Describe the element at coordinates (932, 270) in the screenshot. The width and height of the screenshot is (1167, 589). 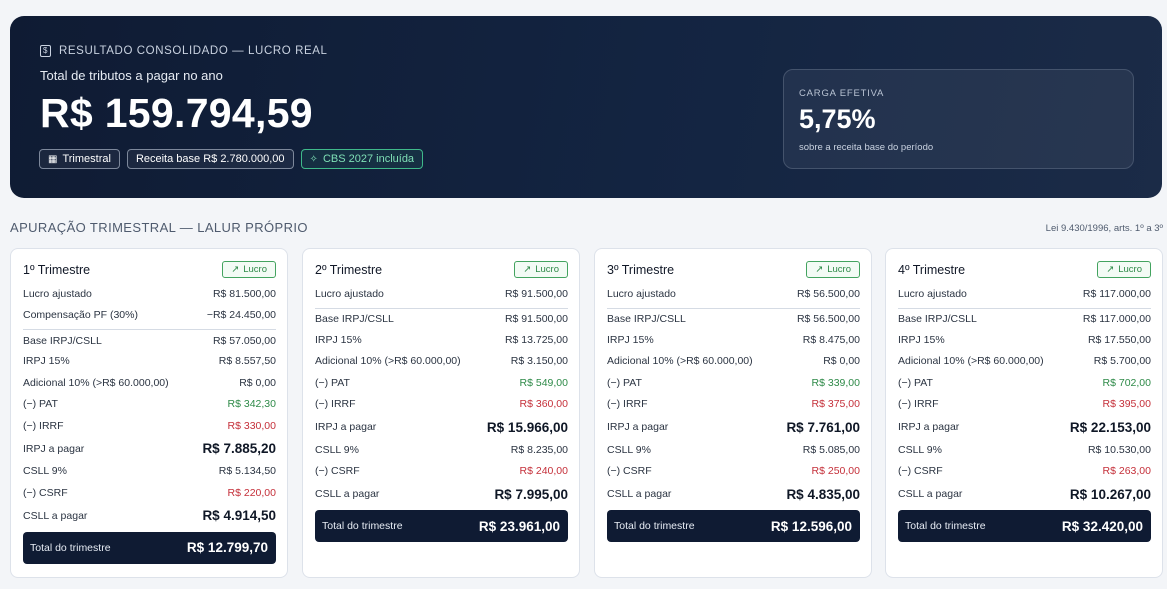
I see `quarter-title: 4º Trimestre` at that location.